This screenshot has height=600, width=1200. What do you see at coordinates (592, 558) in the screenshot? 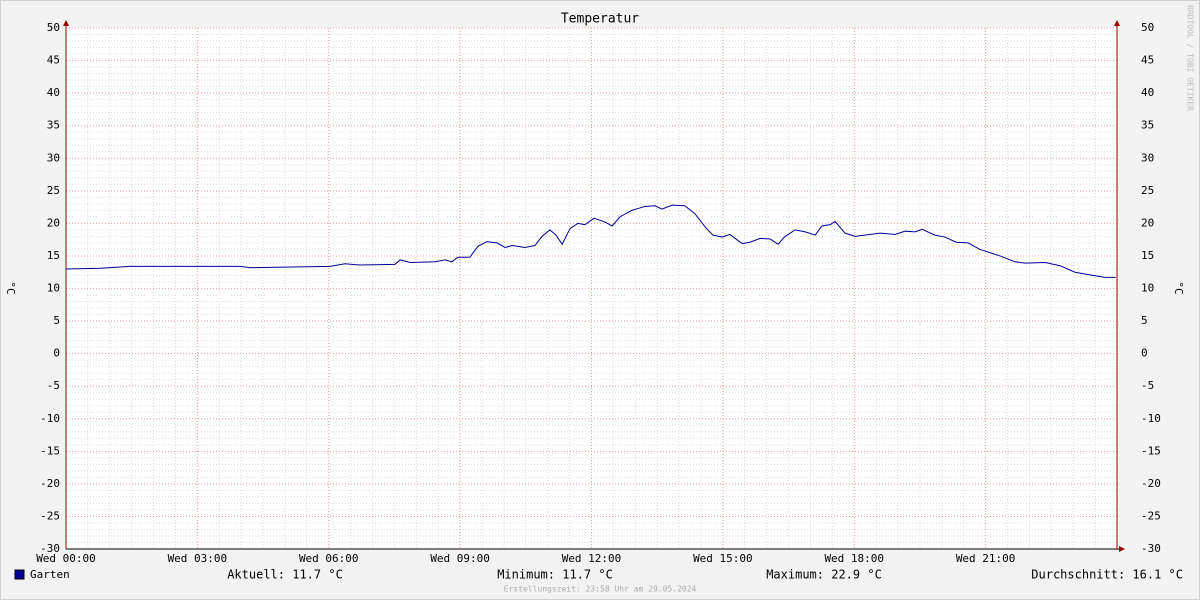
I see `x-tick-label: Wed 12:00` at bounding box center [592, 558].